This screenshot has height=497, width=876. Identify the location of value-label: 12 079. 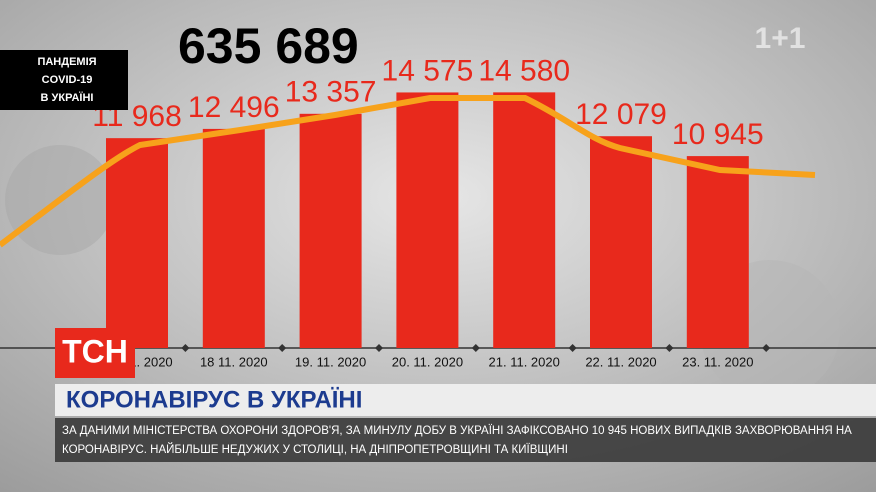
(621, 114).